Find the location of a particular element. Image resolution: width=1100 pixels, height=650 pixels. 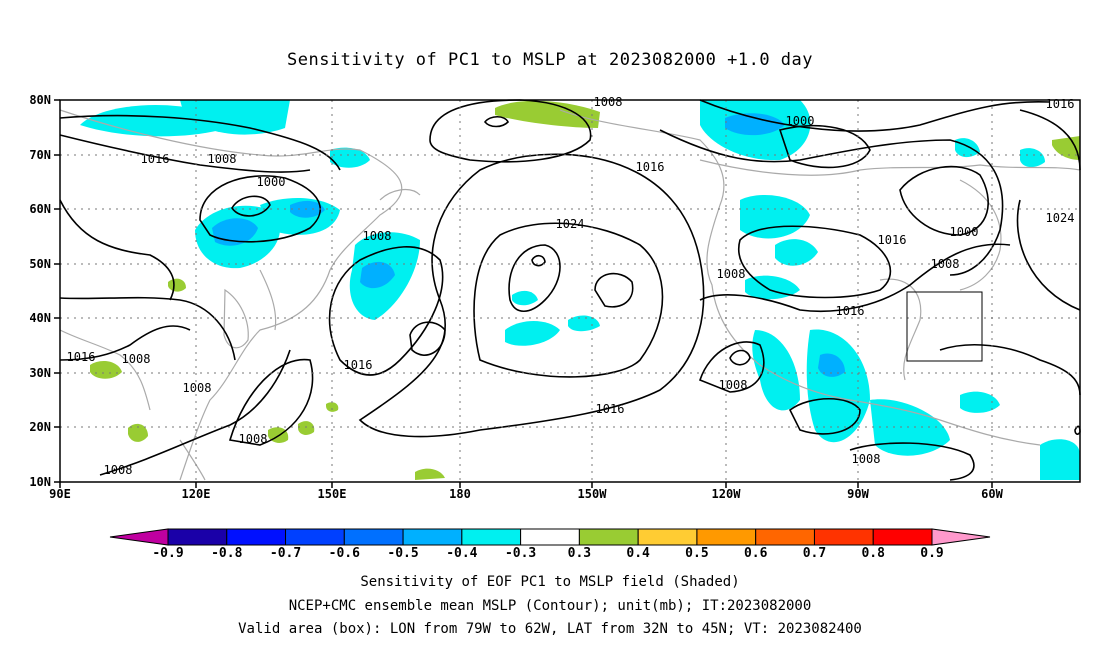

lat-tick-label: 70N is located at coordinates (40, 155).